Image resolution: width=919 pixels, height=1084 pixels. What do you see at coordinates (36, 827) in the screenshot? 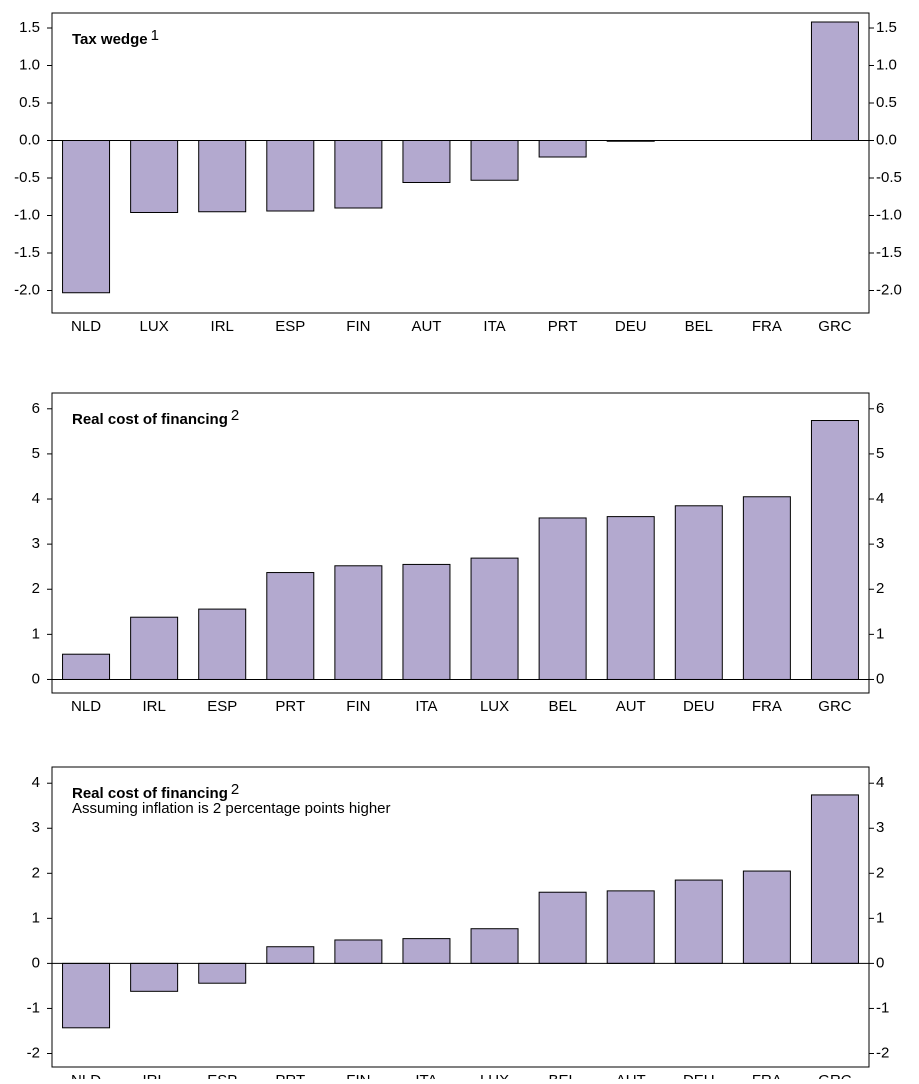
I see `y-tick-label: 3` at bounding box center [36, 827].